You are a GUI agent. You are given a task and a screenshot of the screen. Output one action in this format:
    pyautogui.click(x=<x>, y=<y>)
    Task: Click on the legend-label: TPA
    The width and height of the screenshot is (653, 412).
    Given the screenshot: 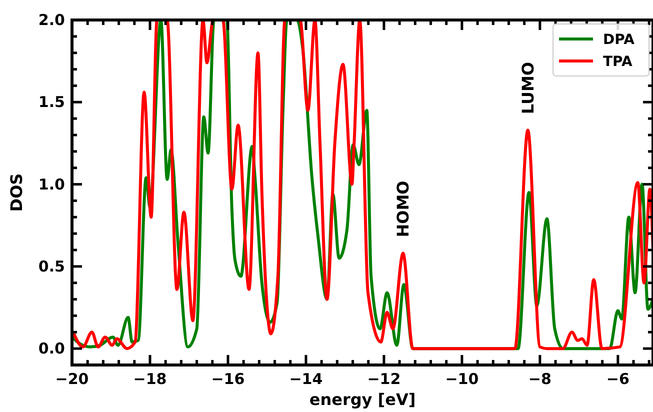 What is the action you would take?
    pyautogui.click(x=618, y=62)
    